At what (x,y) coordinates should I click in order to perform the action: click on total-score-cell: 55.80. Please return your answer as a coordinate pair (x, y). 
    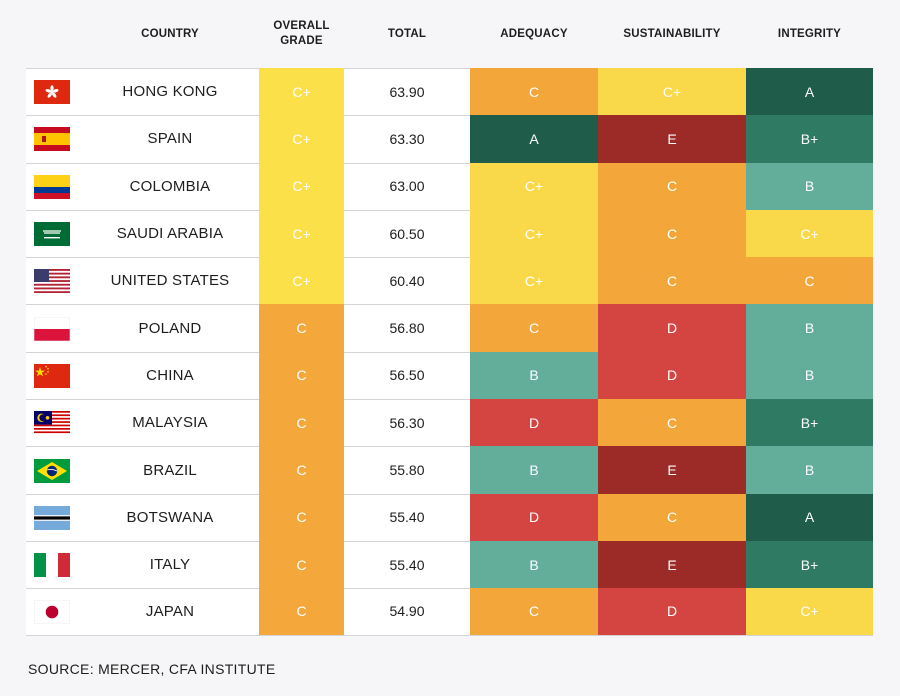
    Looking at the image, I should click on (407, 470).